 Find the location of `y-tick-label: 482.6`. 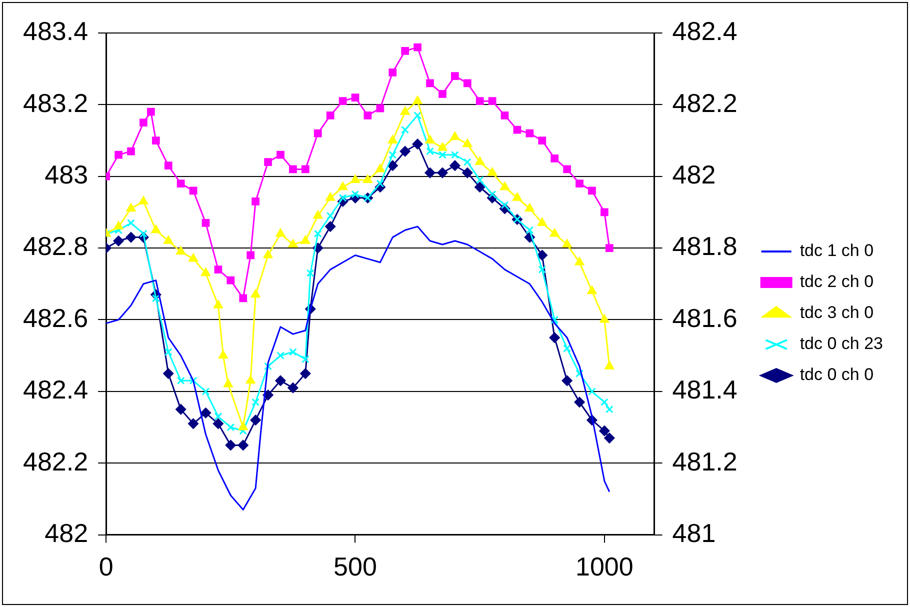

y-tick-label: 482.6 is located at coordinates (55, 317).